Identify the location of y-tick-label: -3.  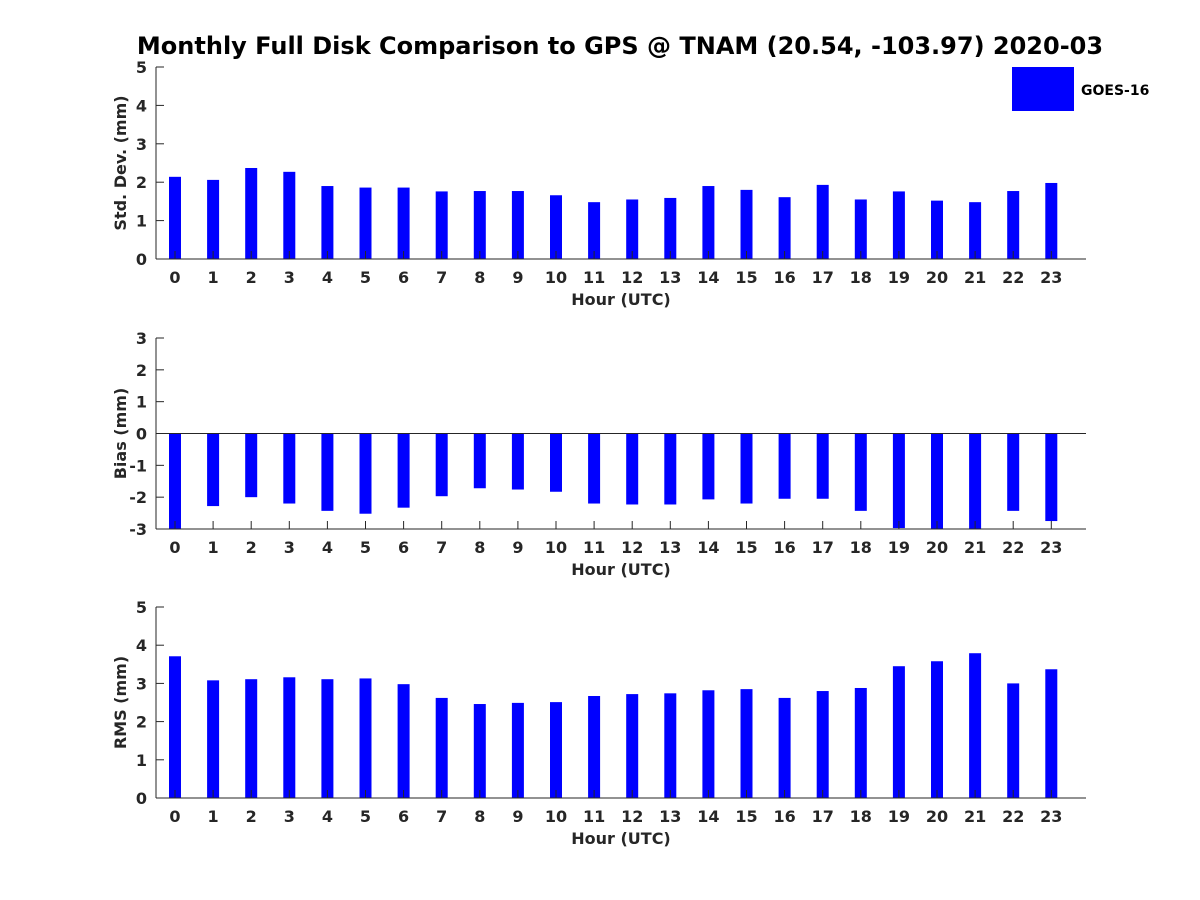
(138, 529).